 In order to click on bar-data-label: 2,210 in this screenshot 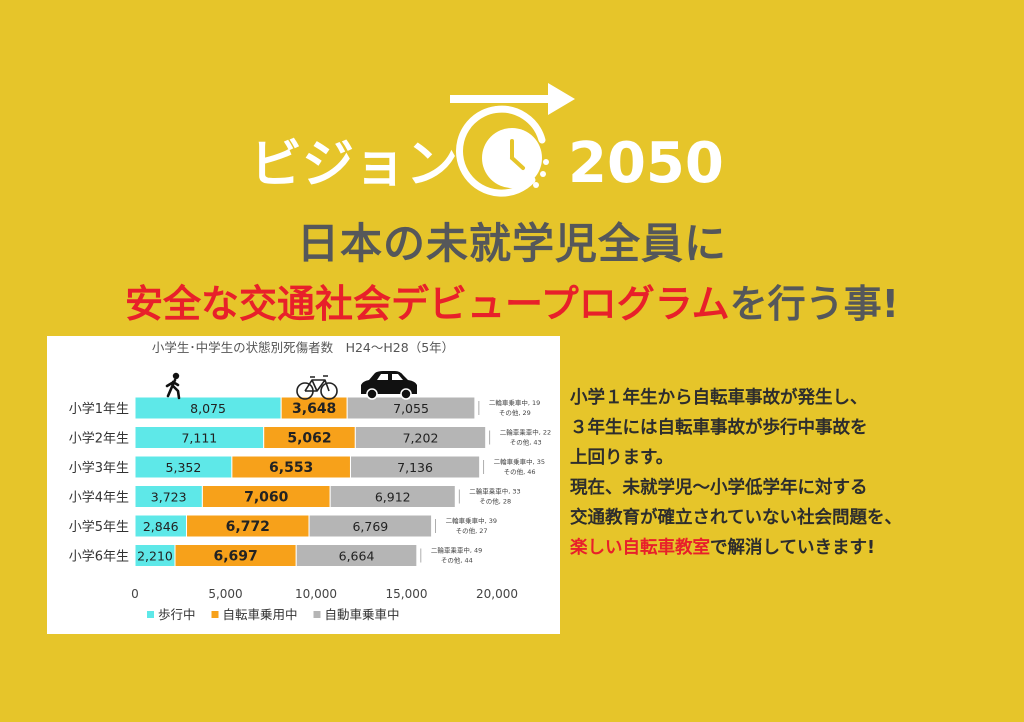, I will do `click(155, 556)`.